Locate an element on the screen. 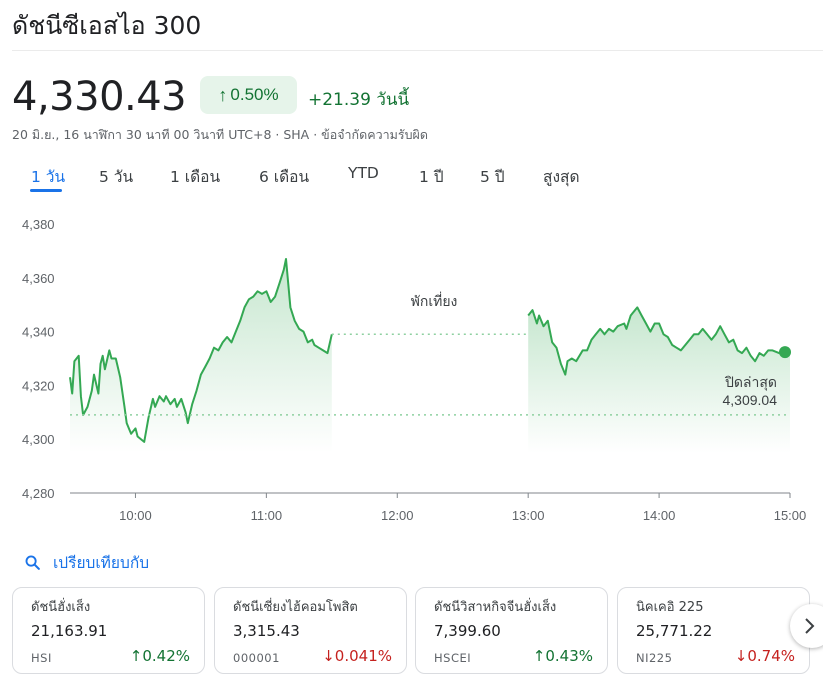  tab-6-month: 6 เดือน is located at coordinates (284, 177).